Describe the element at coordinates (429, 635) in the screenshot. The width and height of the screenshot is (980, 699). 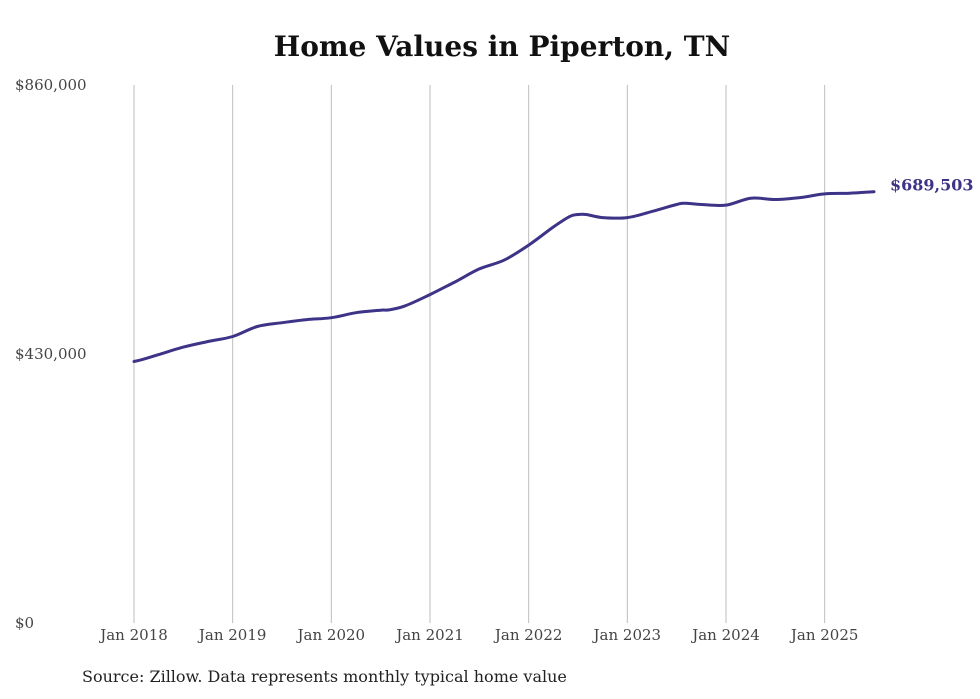
I see `x-tick-label: Jan 2021` at that location.